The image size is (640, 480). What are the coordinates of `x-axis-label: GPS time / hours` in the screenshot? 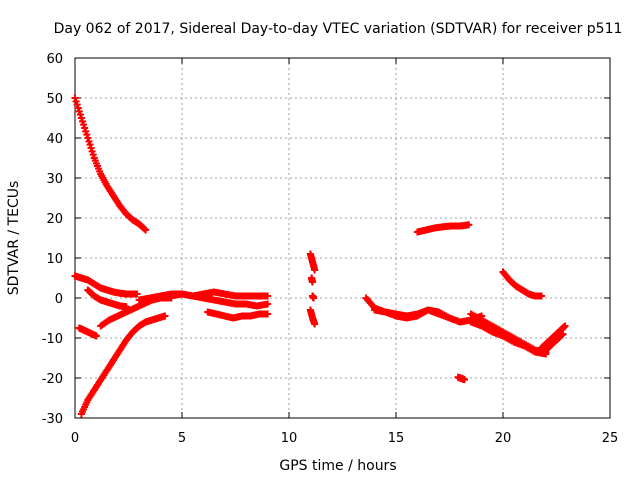 It's located at (337, 466).